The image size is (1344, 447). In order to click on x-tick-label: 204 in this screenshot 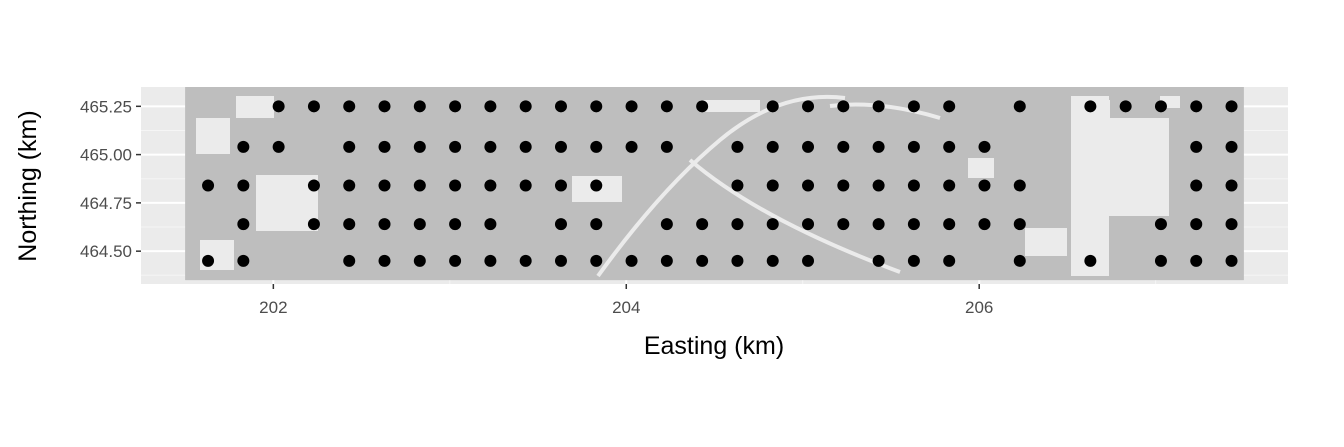, I will do `click(626, 307)`.